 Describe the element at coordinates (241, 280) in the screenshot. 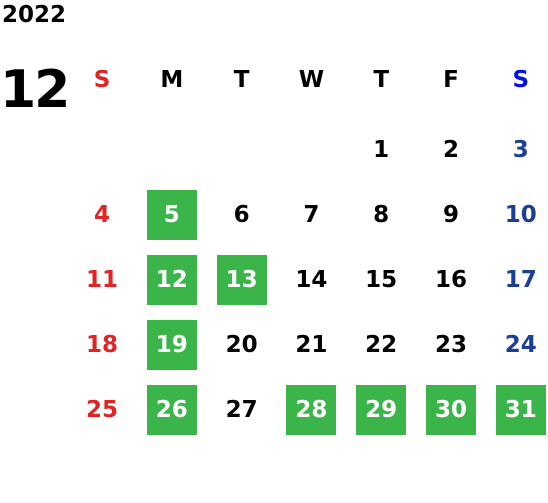

I see `day-highlighted: 13` at that location.